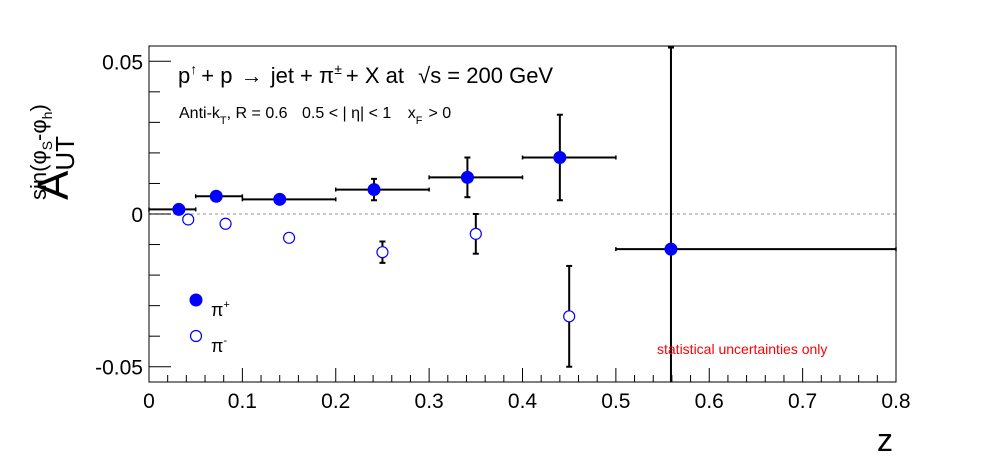  What do you see at coordinates (885, 440) in the screenshot?
I see `x-axis-label: z` at bounding box center [885, 440].